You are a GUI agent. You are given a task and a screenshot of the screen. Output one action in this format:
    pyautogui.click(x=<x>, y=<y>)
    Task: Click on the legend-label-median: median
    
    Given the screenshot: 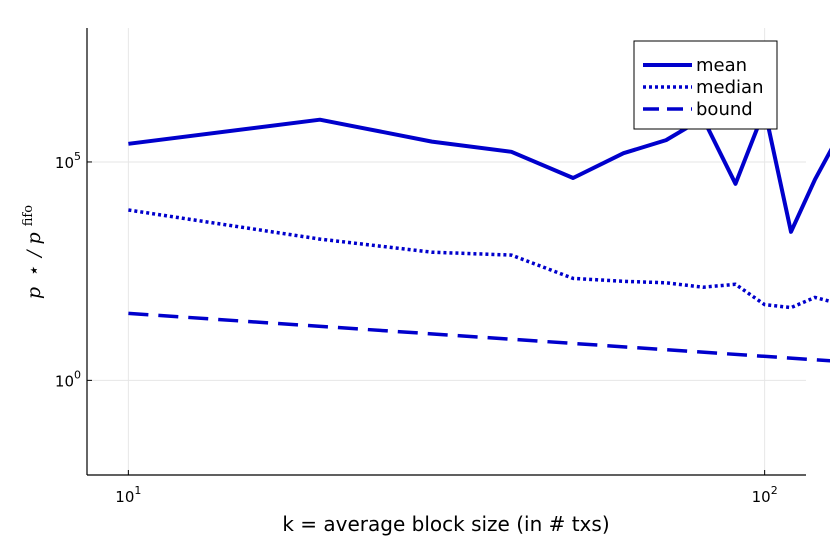 What is the action you would take?
    pyautogui.click(x=729, y=87)
    